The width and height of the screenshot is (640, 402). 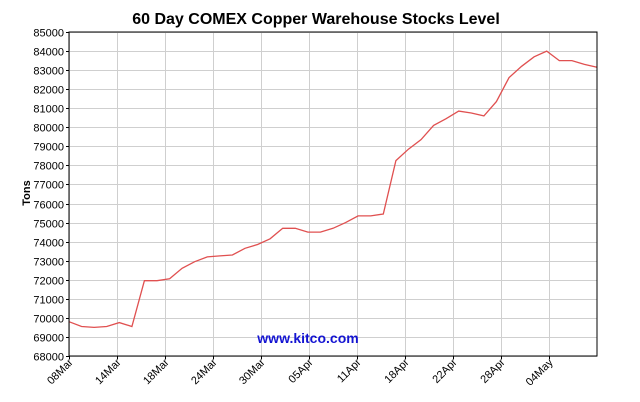 I want to click on y-tick-label: 75000, so click(x=48, y=225).